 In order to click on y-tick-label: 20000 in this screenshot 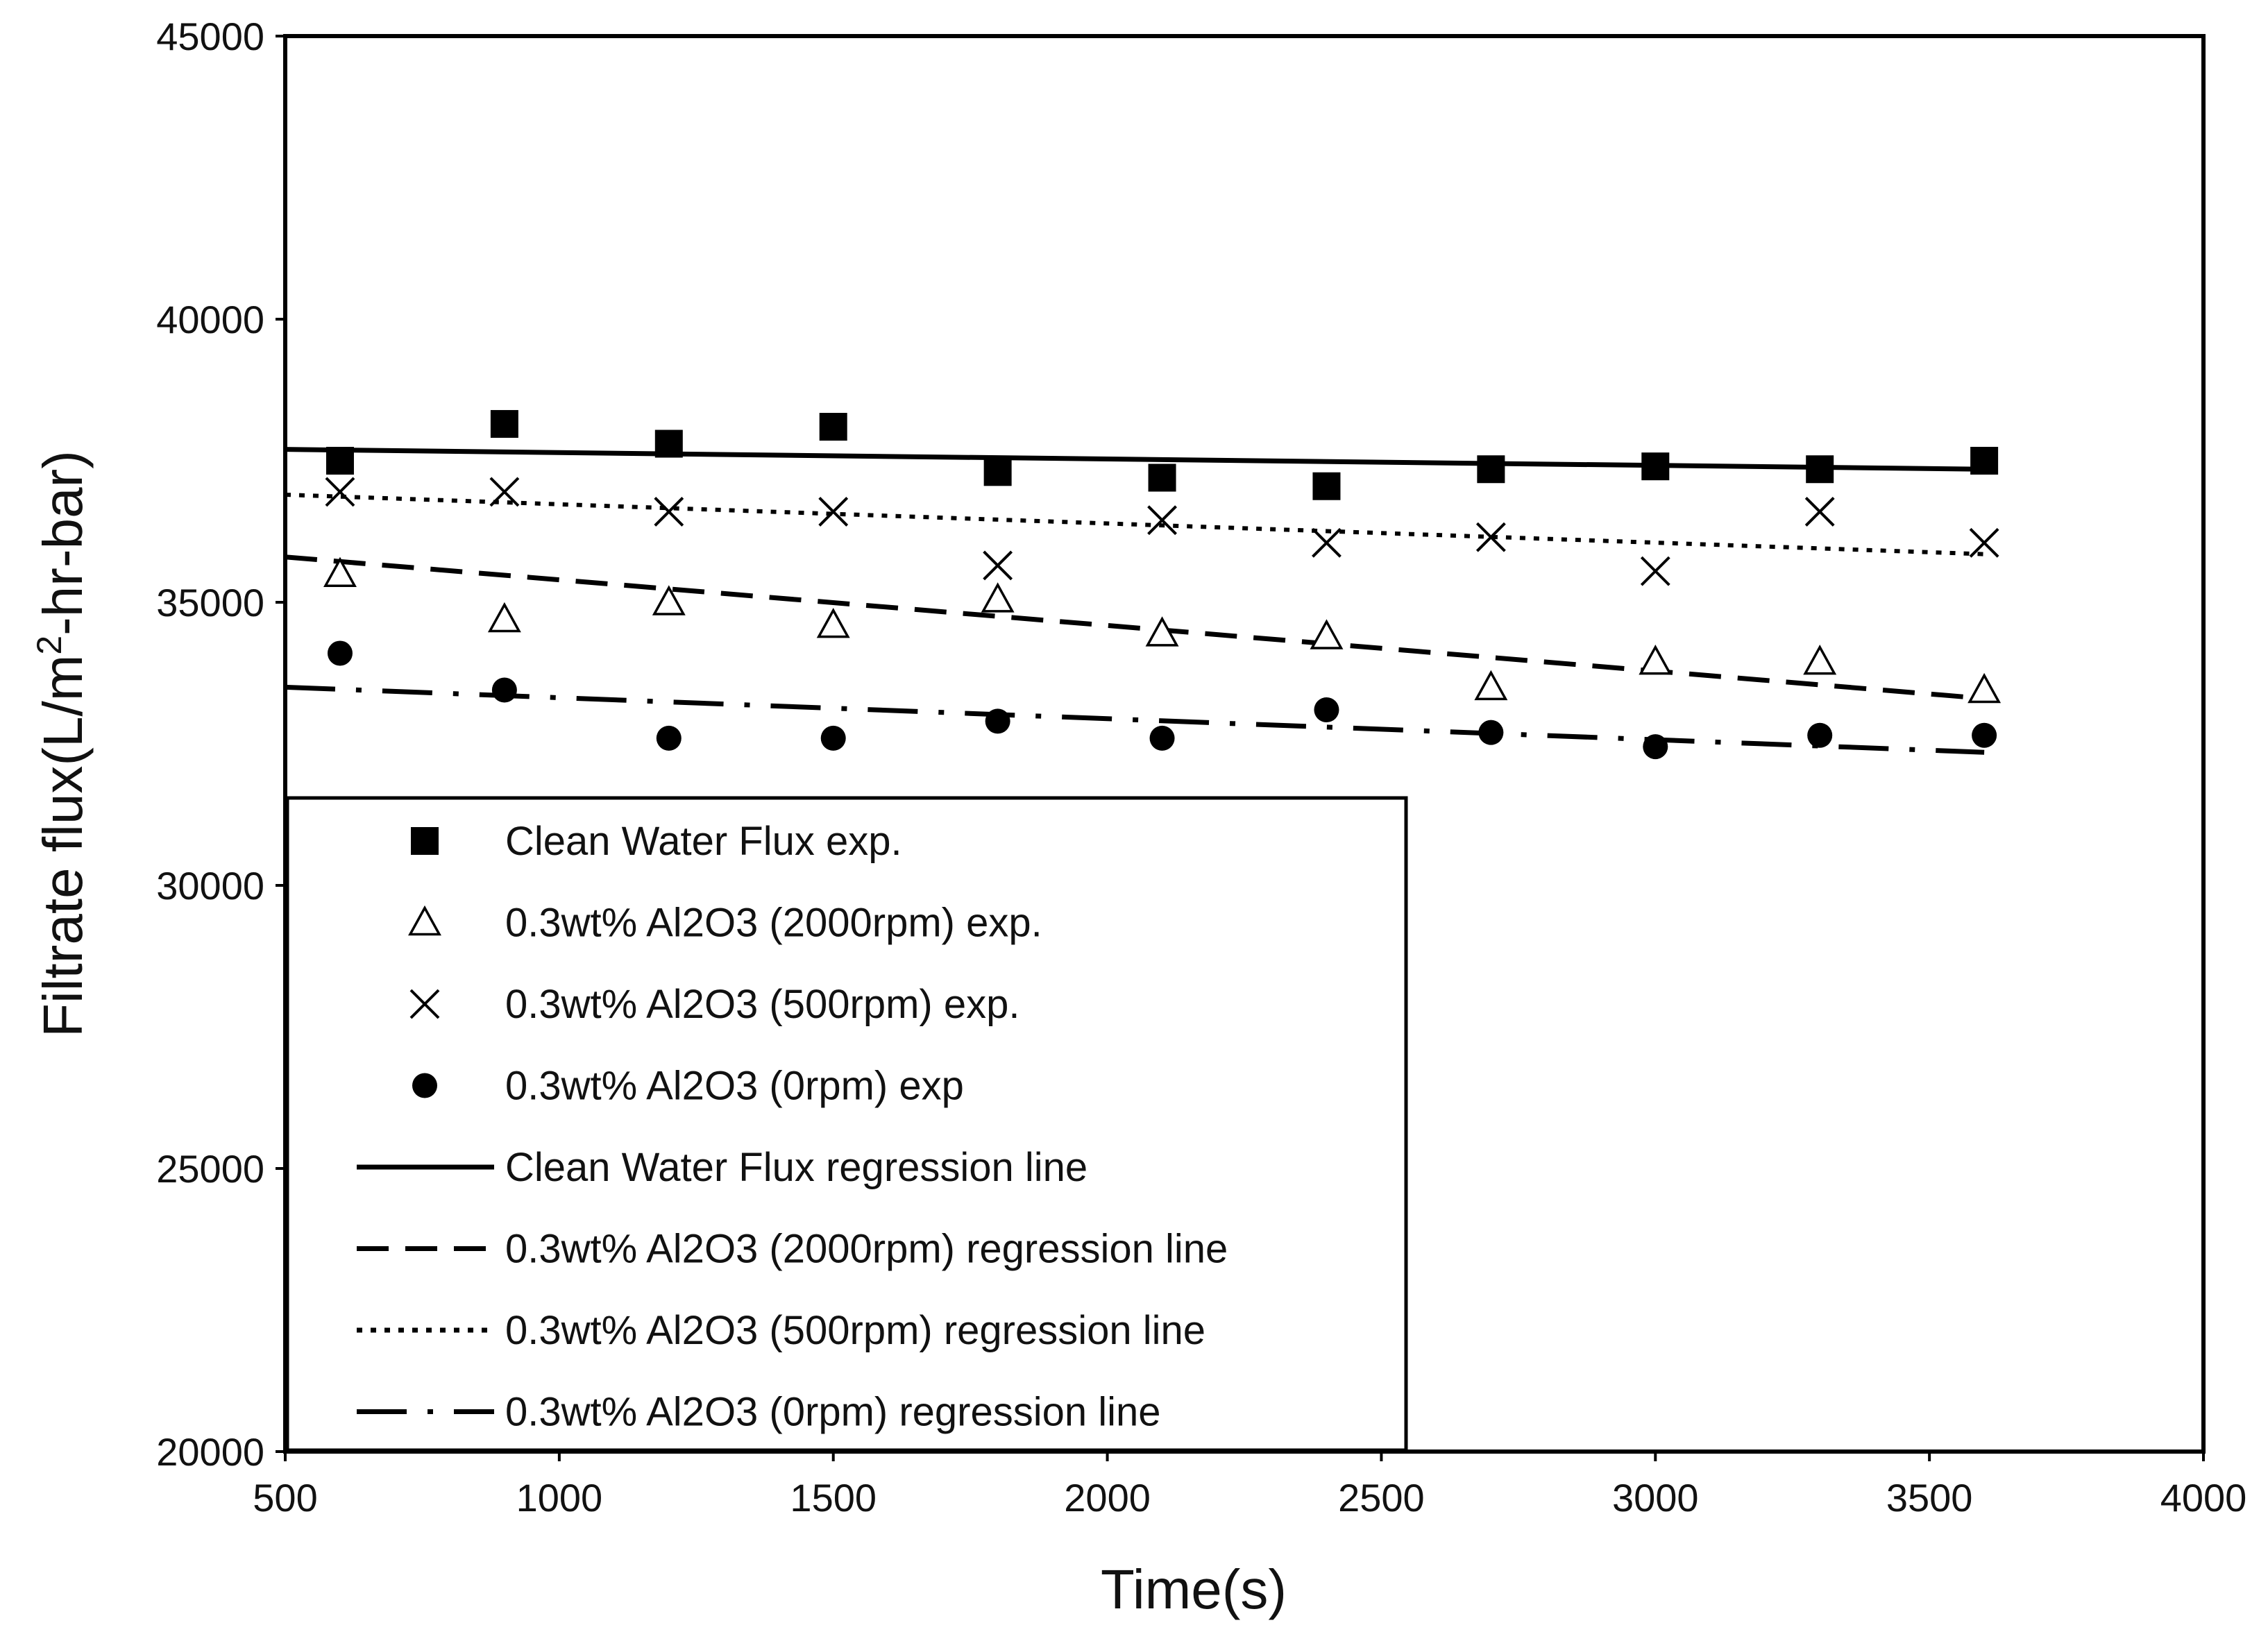, I will do `click(210, 1452)`.